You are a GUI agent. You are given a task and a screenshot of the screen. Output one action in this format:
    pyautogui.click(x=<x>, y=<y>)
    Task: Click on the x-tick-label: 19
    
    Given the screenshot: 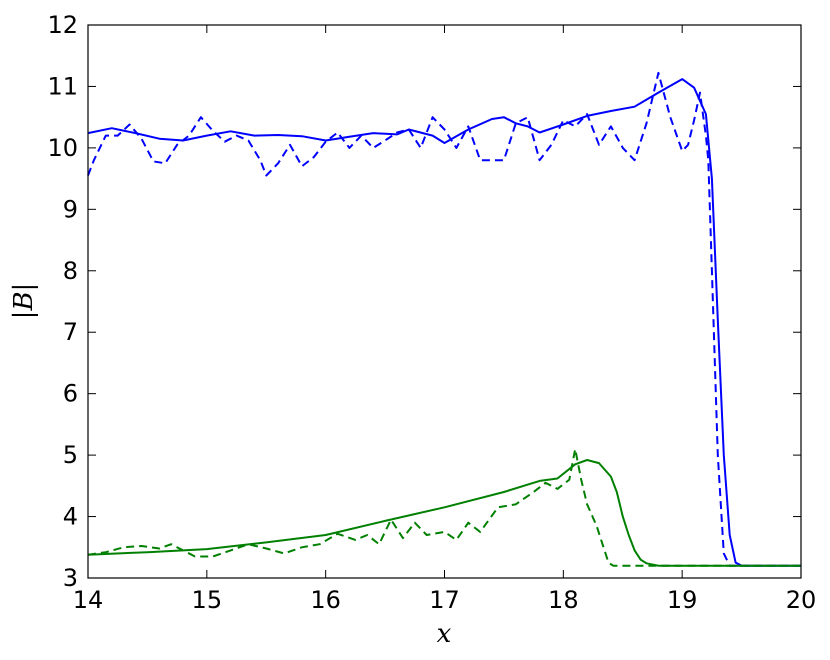 What is the action you would take?
    pyautogui.click(x=682, y=600)
    